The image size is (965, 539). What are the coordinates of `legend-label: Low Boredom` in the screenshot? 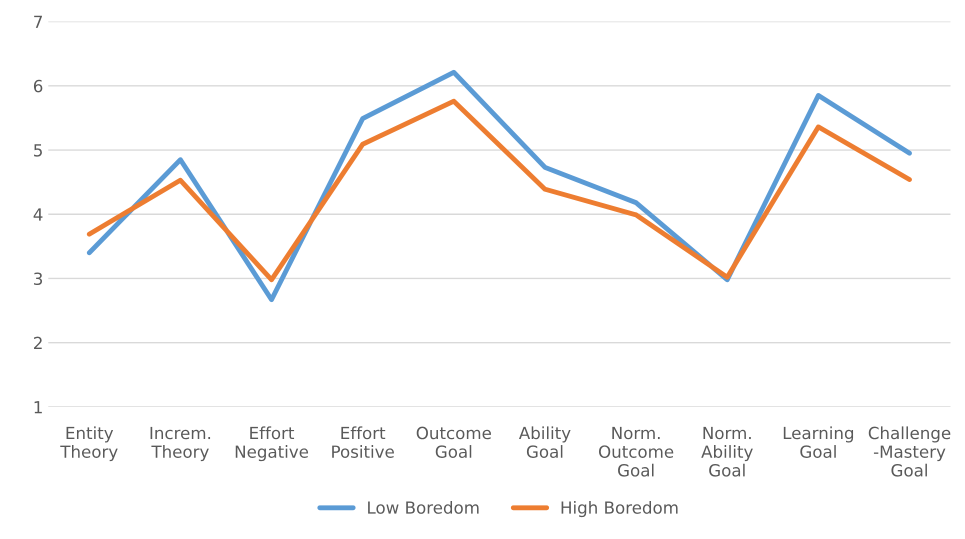 It's located at (423, 507).